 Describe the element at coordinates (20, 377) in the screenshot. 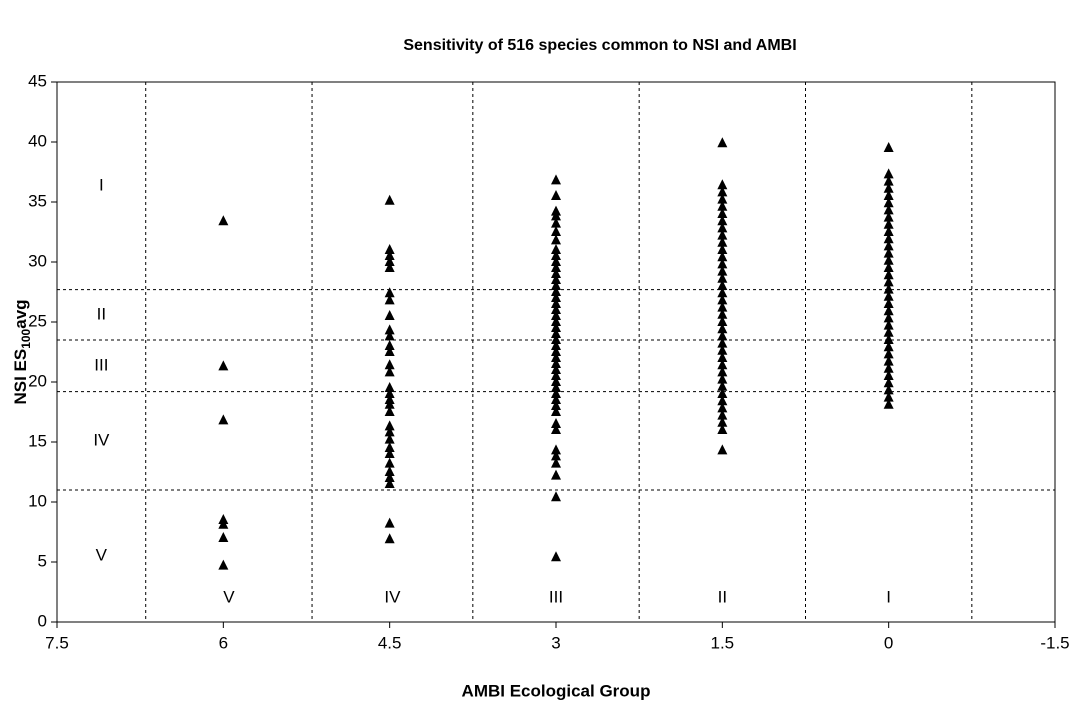

I see `y-label-main: NSI ES` at that location.